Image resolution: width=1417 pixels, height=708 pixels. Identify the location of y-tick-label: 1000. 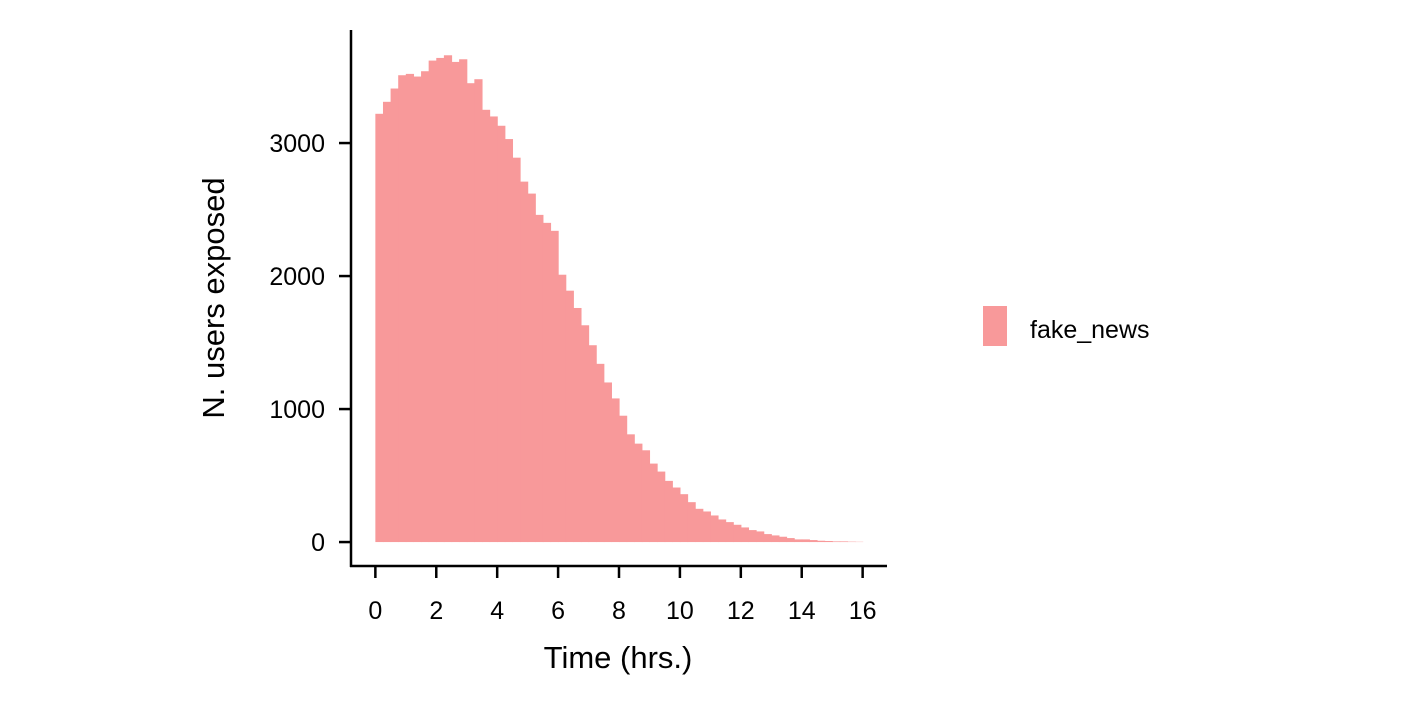
(297, 410).